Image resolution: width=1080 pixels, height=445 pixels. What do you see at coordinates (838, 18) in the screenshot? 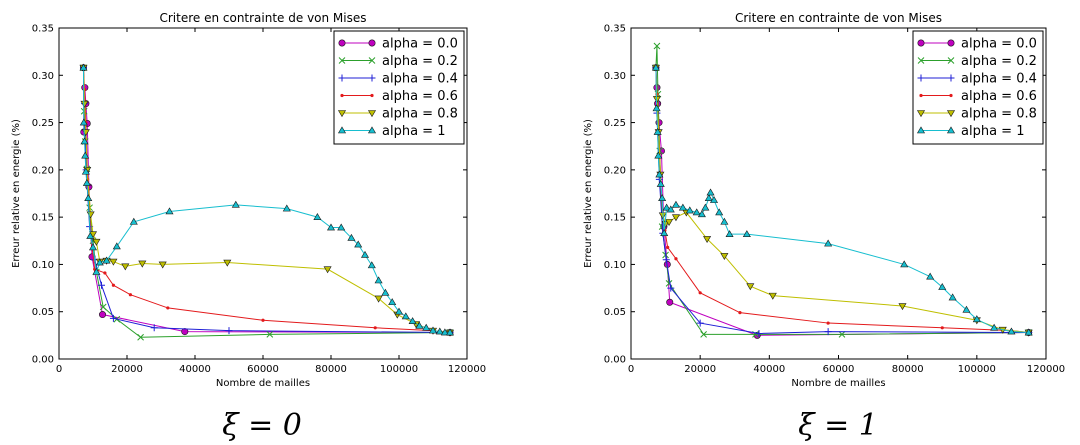
I see `chart-title: Critere en contrainte de von Mises` at bounding box center [838, 18].